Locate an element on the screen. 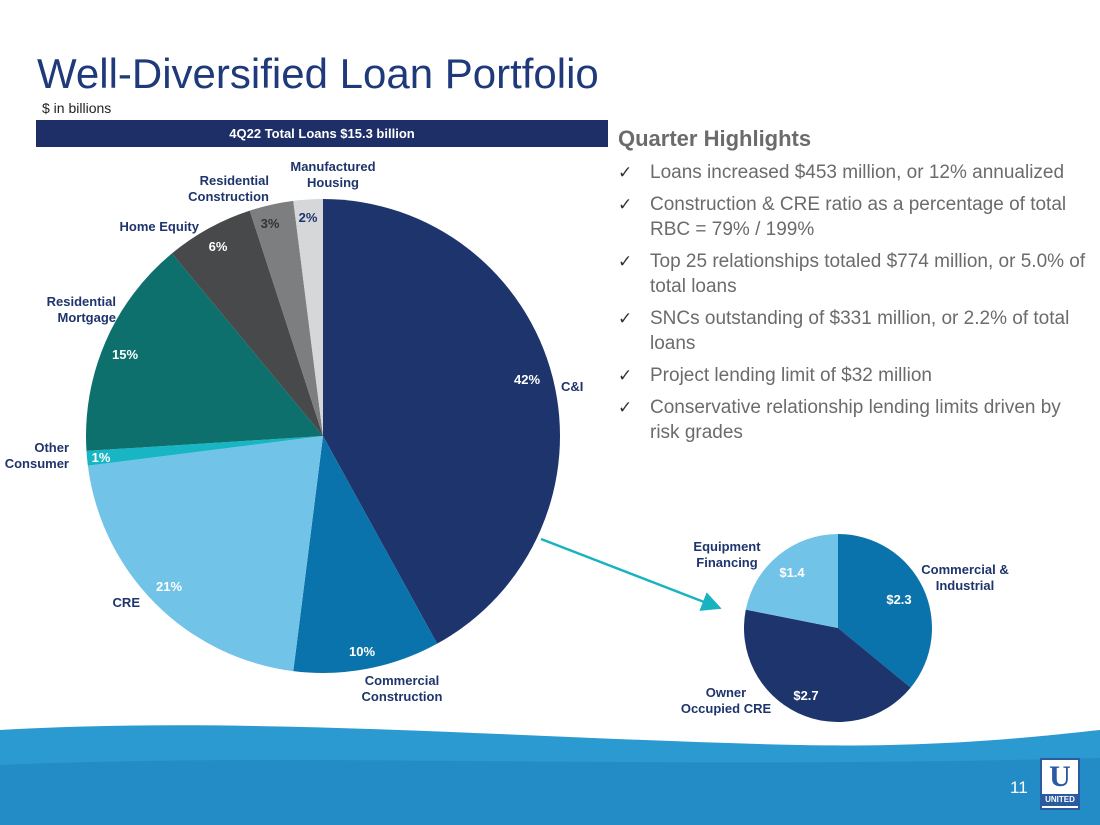 The width and height of the screenshot is (1100, 825). slice-value-label: 42% is located at coordinates (527, 379).